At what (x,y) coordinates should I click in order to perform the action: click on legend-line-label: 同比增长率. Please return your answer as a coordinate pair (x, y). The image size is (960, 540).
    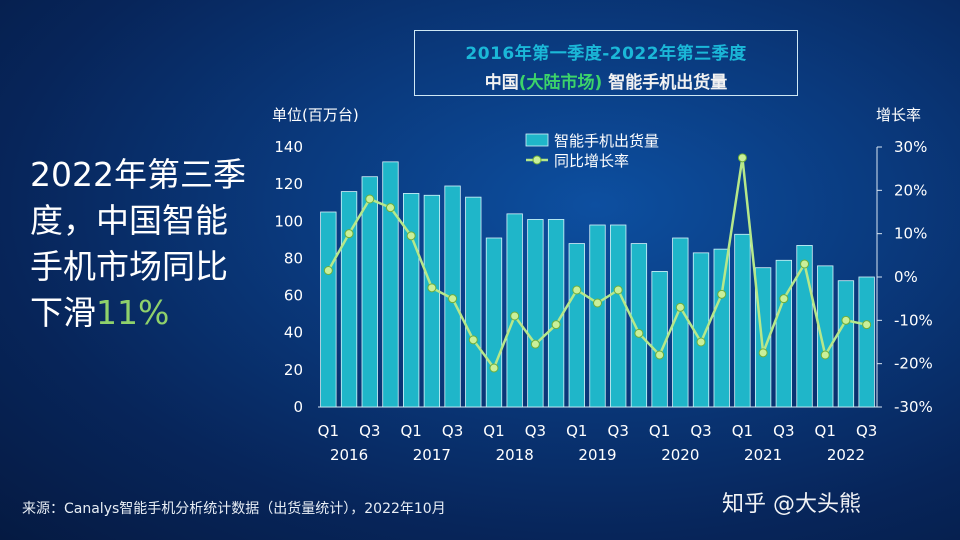
    Looking at the image, I should click on (591, 161).